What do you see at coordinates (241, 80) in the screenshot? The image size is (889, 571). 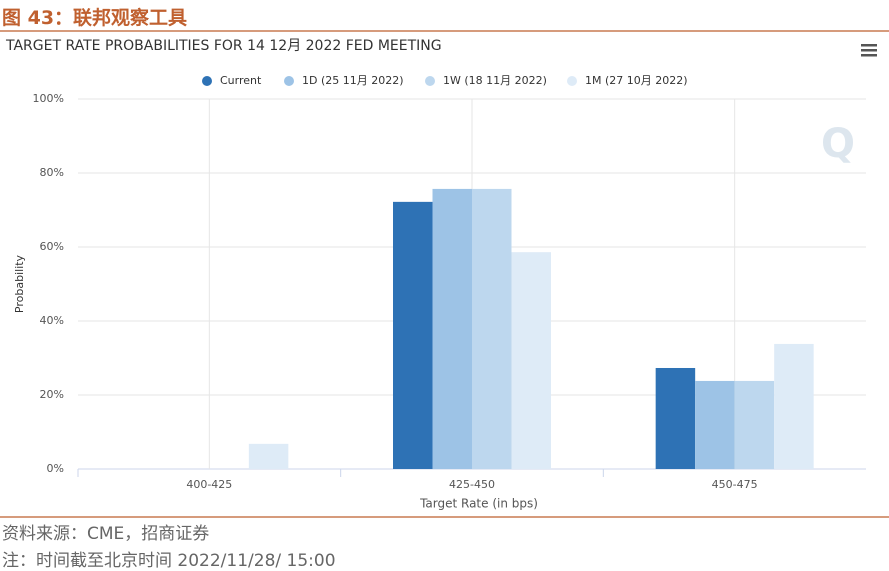 I see `legend-label: Current` at bounding box center [241, 80].